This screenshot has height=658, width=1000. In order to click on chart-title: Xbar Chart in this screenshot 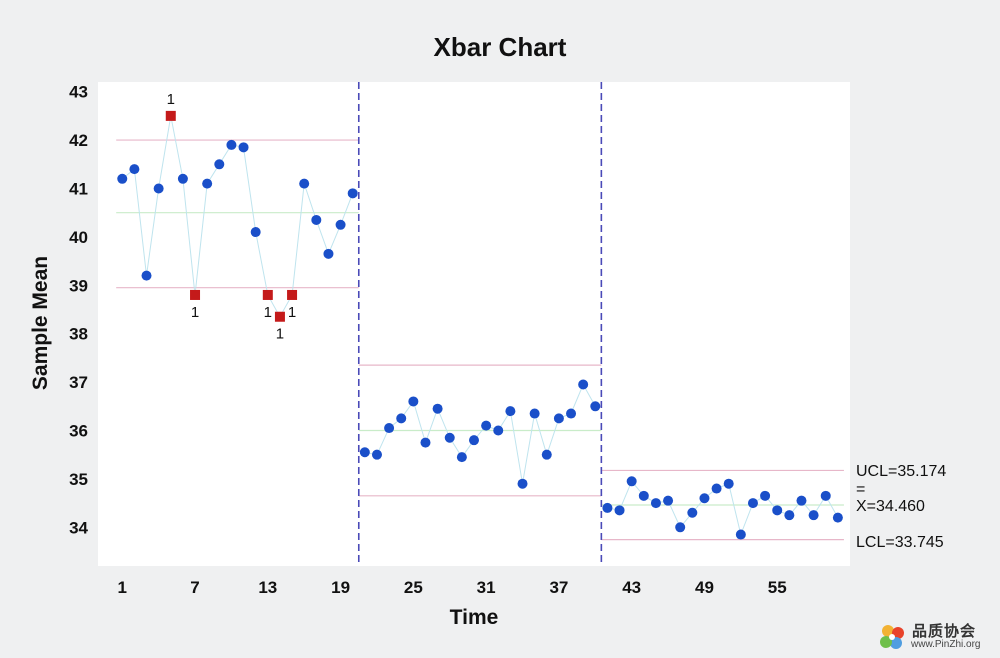, I will do `click(500, 47)`.